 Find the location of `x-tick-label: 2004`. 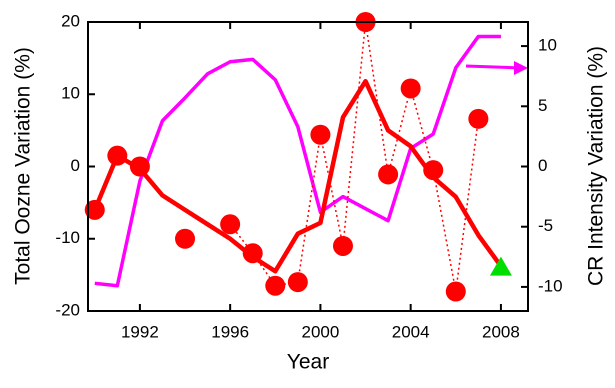

x-tick-label: 2004 is located at coordinates (411, 331).